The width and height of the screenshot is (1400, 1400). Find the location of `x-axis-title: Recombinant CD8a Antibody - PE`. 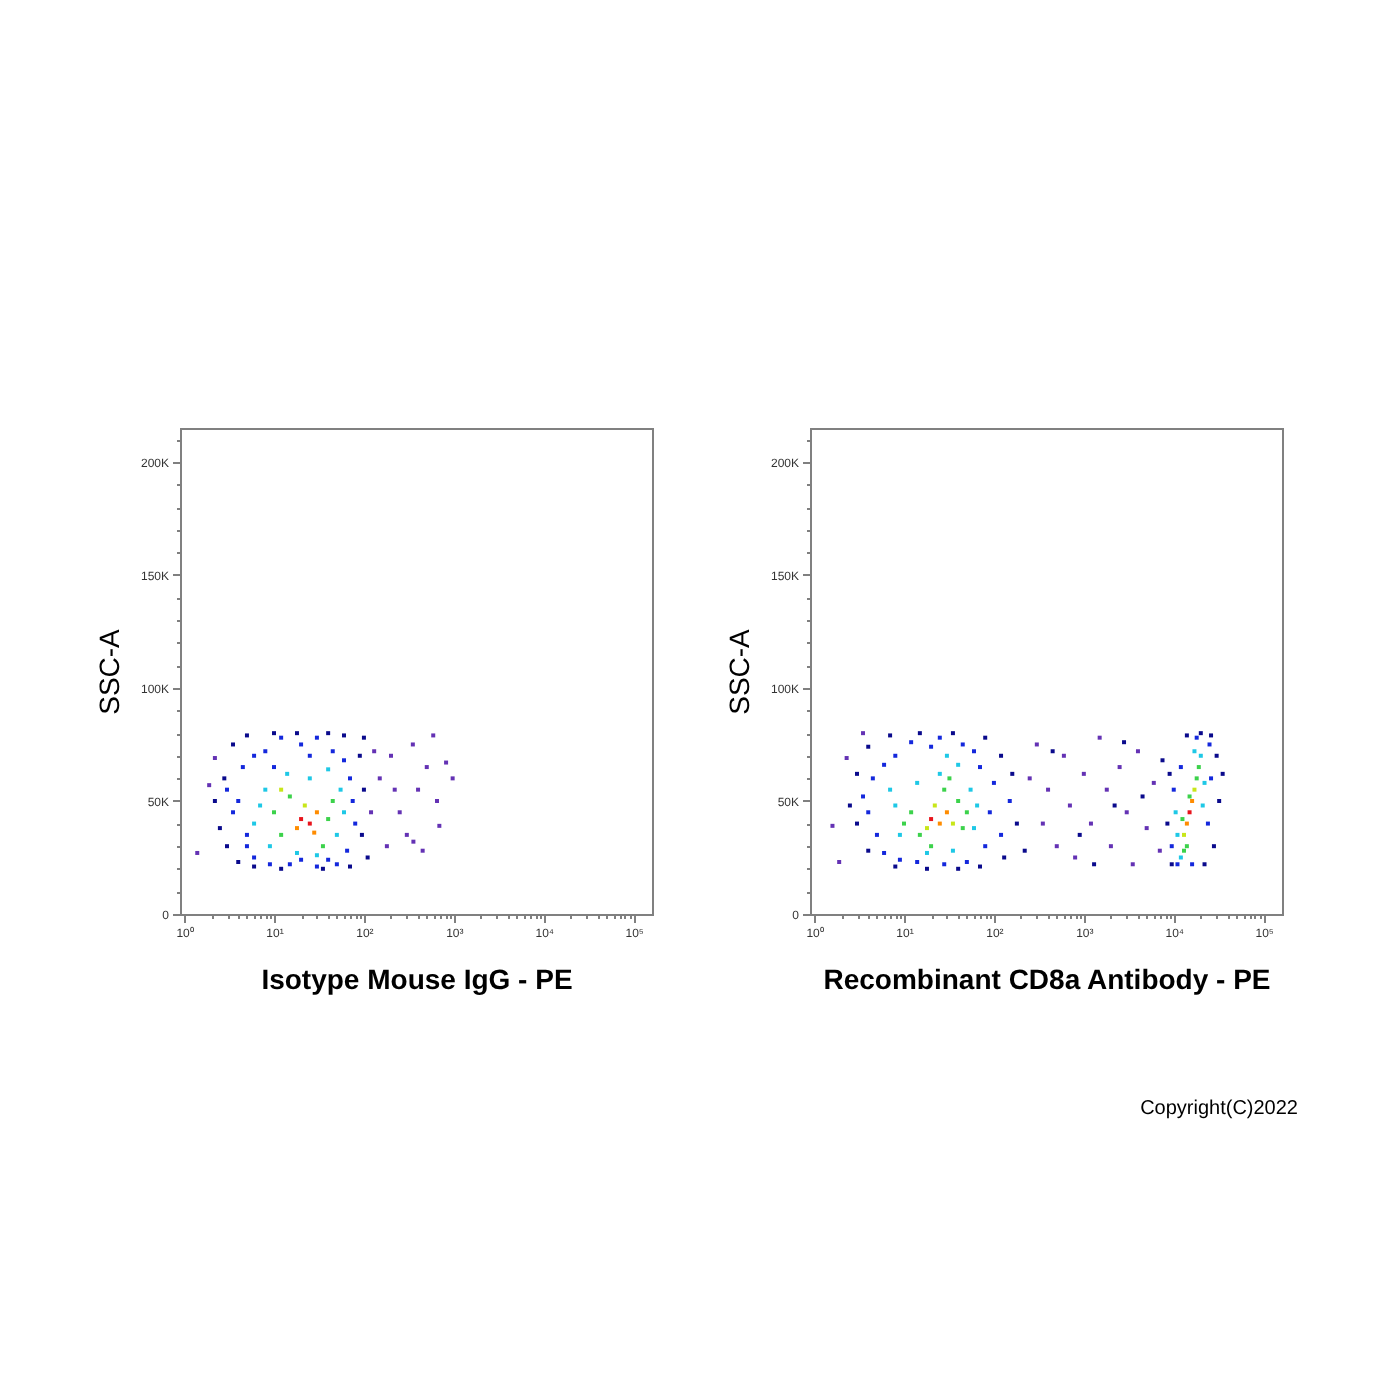

x-axis-title: Recombinant CD8a Antibody - PE is located at coordinates (1047, 979).